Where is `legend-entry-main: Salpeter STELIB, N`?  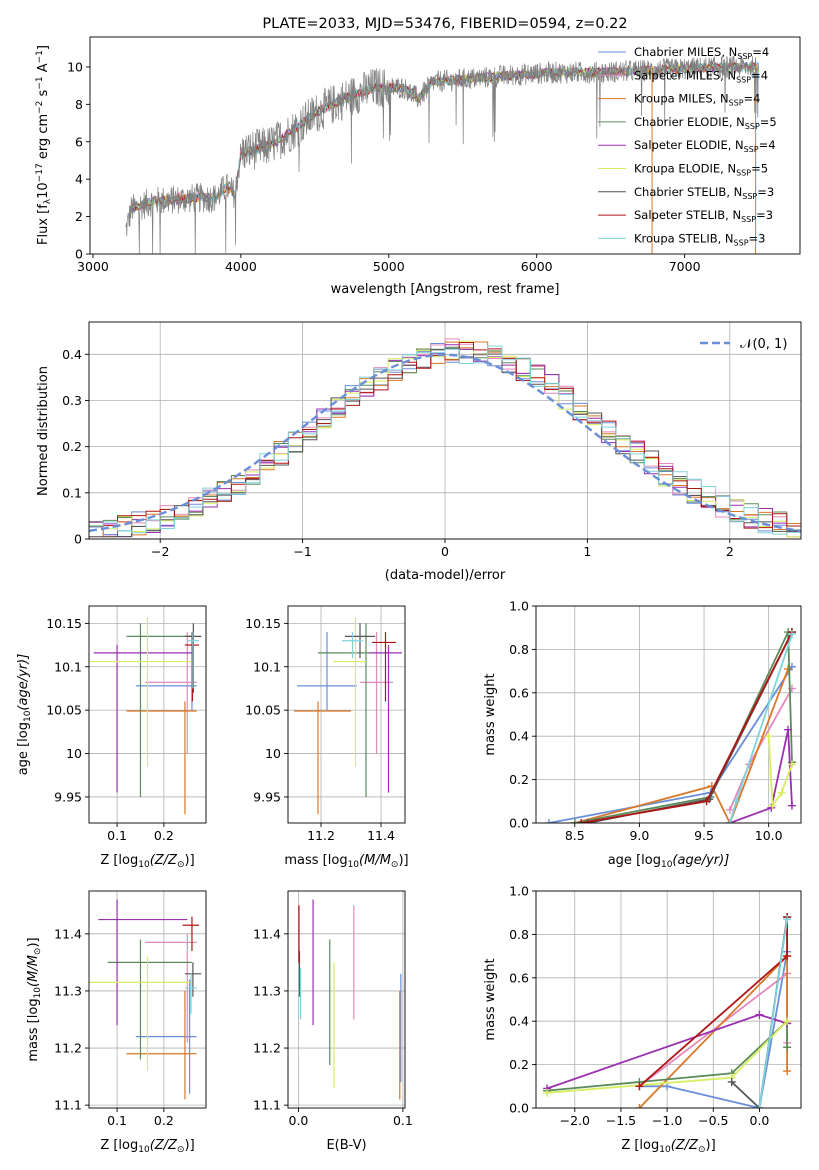
legend-entry-main: Salpeter STELIB, N is located at coordinates (687, 215).